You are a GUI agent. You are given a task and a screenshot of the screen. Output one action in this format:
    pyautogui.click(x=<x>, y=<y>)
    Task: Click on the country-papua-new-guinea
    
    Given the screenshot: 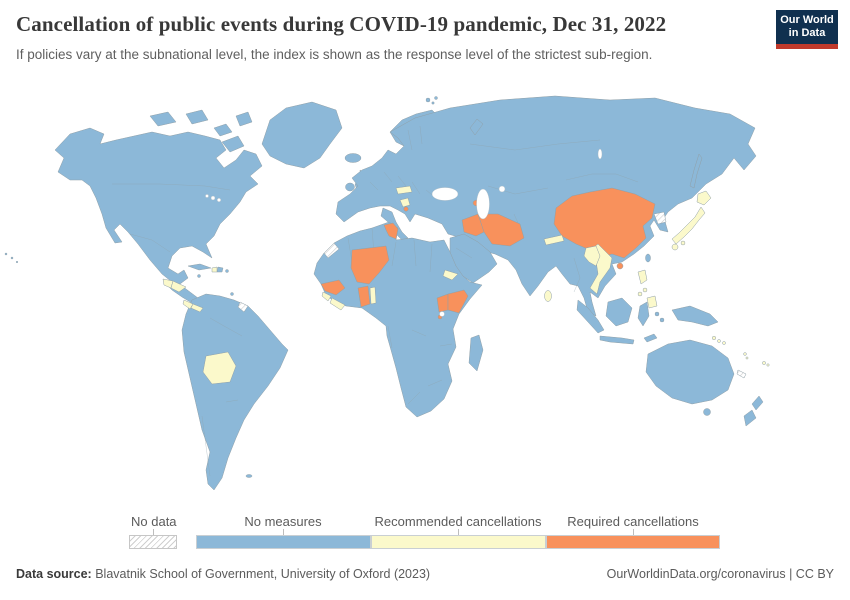 What is the action you would take?
    pyautogui.click(x=695, y=316)
    